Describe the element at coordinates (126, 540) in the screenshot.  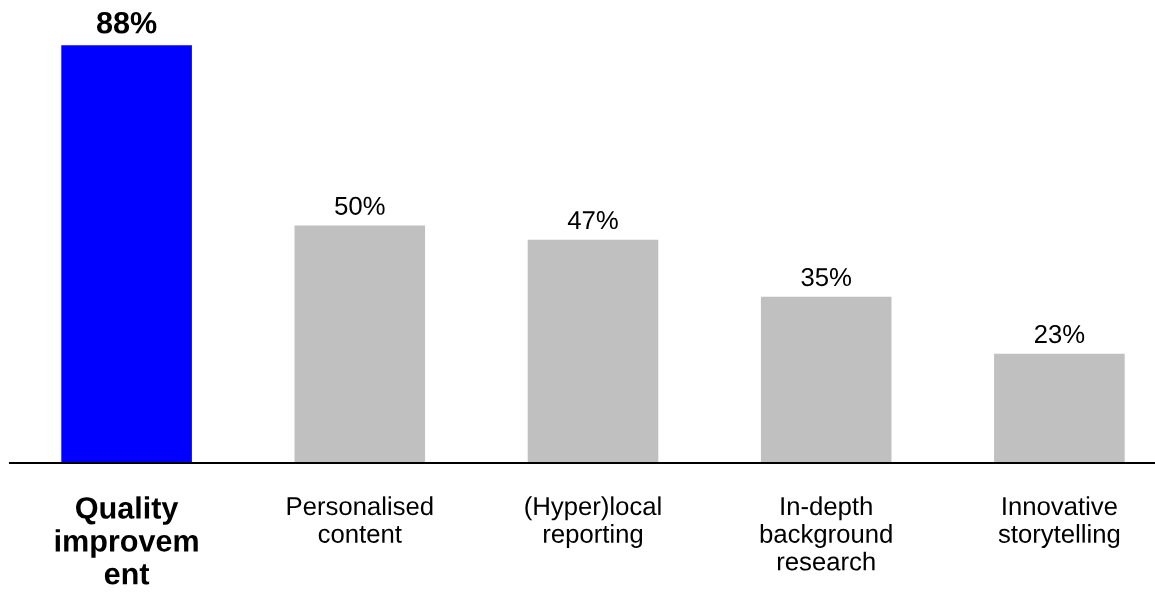
I see `x-tick-label: Quality improvem ent` at that location.